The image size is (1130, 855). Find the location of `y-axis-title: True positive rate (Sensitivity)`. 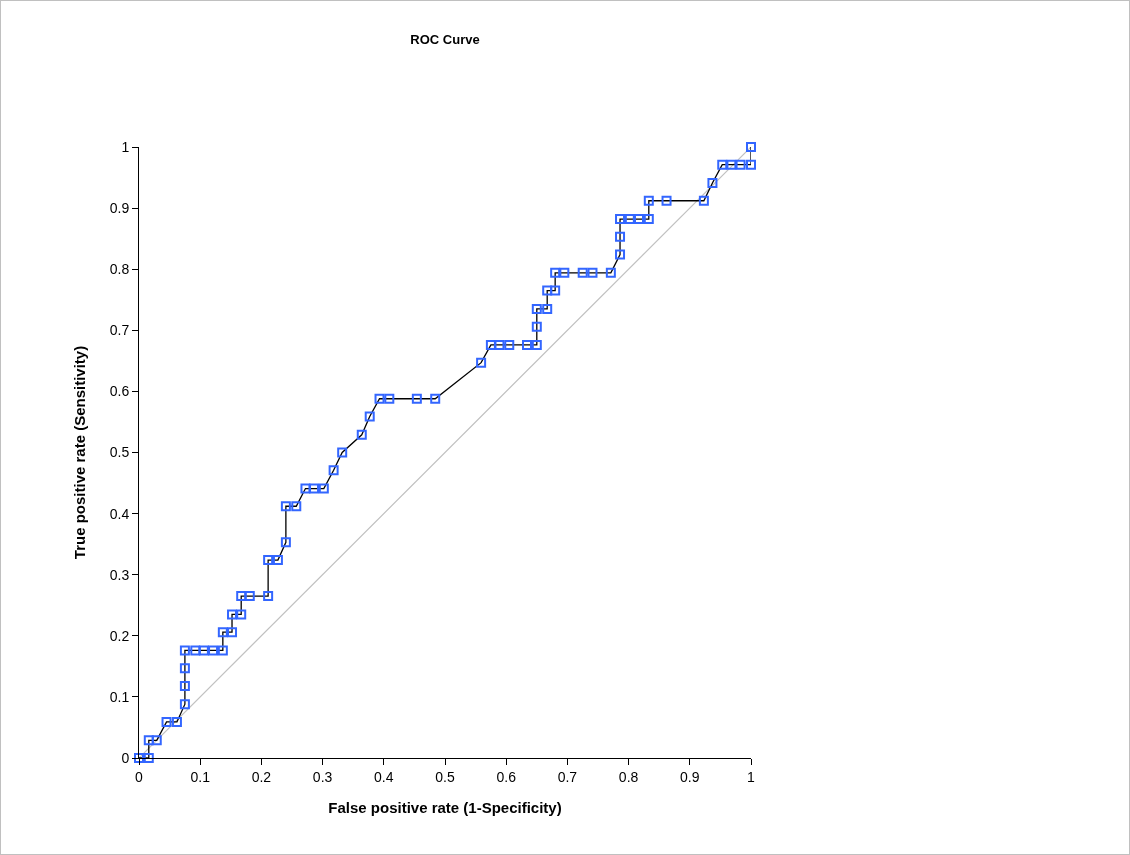

y-axis-title: True positive rate (Sensitivity) is located at coordinates (79, 452).